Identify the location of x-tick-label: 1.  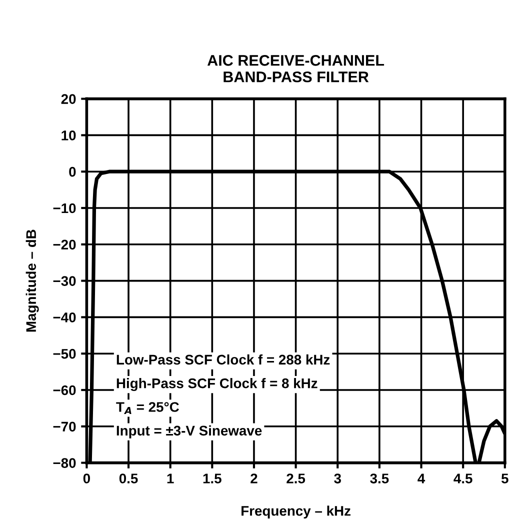
(170, 479).